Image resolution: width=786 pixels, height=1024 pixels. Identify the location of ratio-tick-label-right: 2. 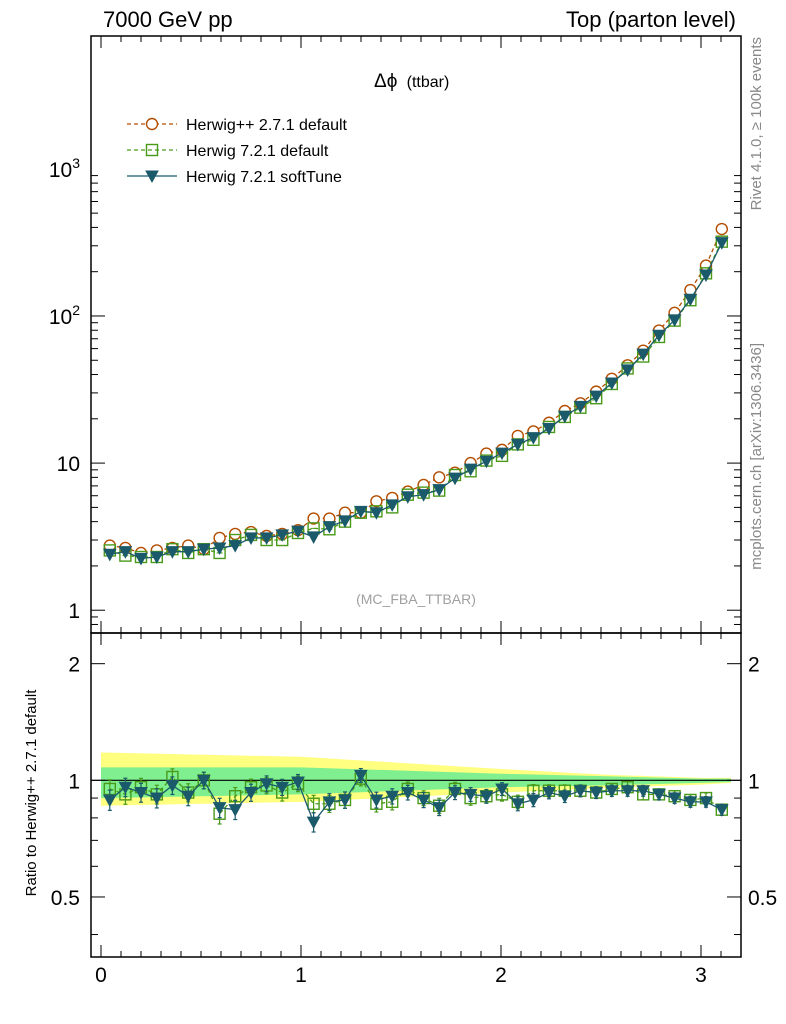
(754, 665).